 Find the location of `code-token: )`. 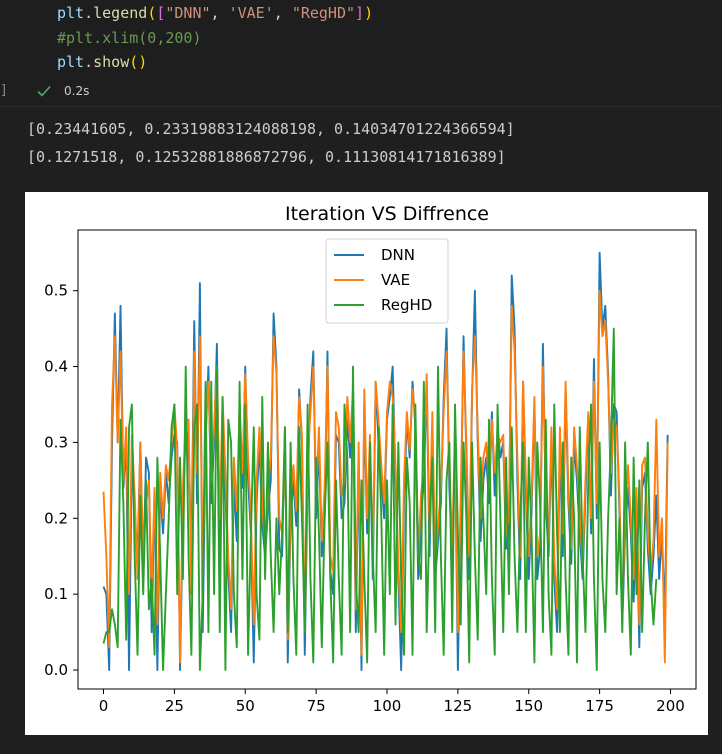

code-token: ) is located at coordinates (369, 13).